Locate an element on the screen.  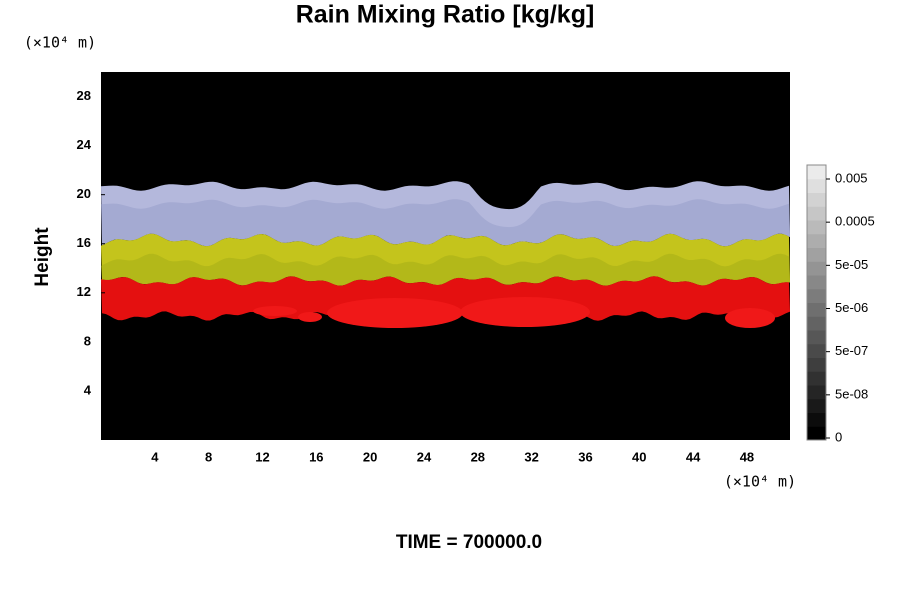
chart-title: Rain Mixing Ratio [kg/kg] is located at coordinates (445, 15).